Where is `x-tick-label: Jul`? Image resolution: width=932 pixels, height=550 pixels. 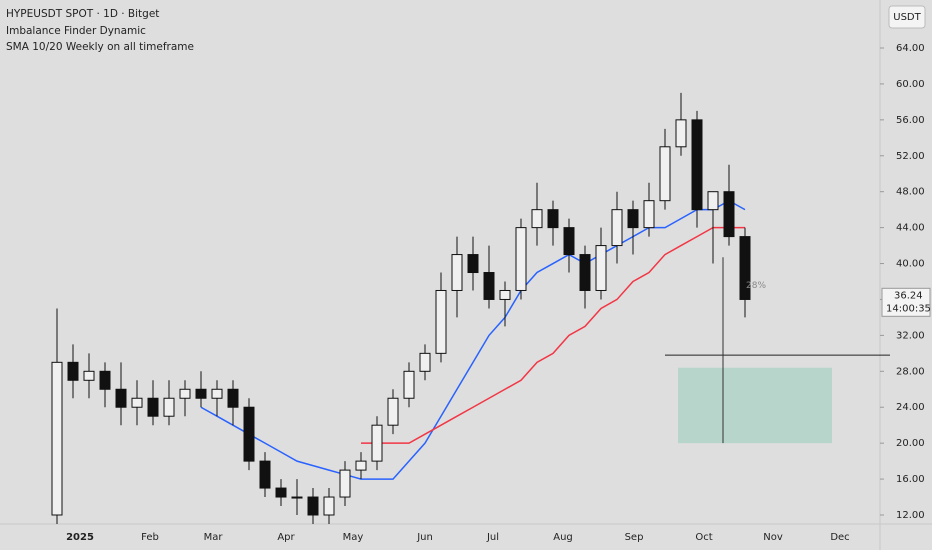
x-tick-label: Jul is located at coordinates (492, 537).